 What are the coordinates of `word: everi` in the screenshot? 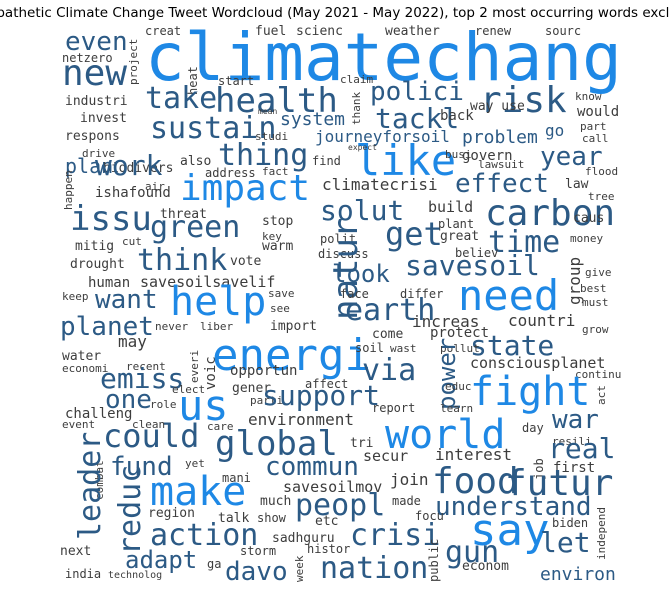 It's located at (194, 366).